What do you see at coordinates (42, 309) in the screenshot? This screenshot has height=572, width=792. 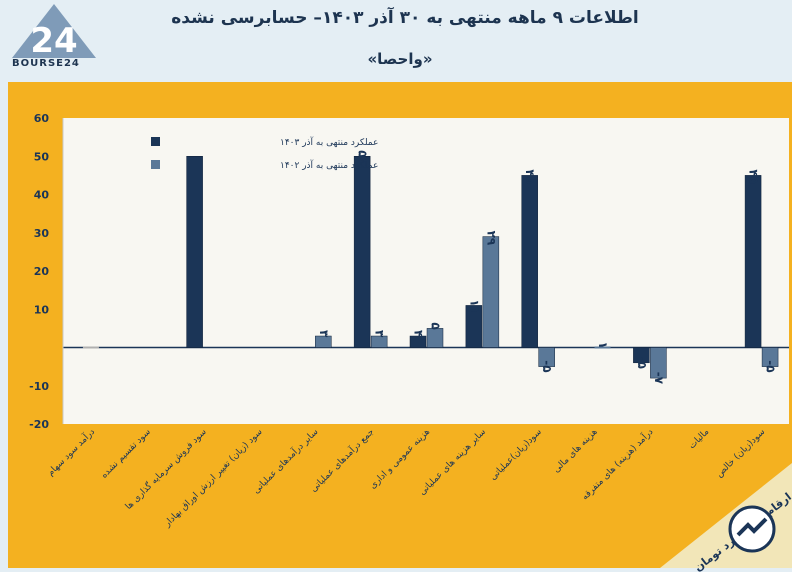 I see `y-tick-label: 10` at bounding box center [42, 309].